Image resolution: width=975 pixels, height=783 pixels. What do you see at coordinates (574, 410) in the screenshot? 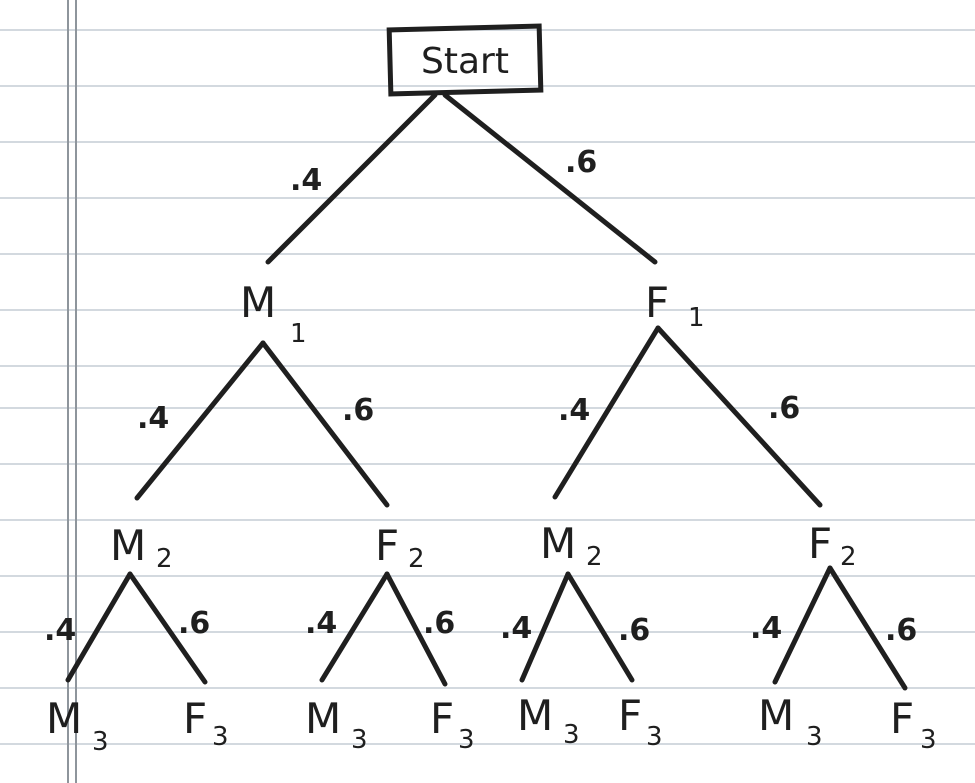
I see `prob-f1-m2: .4` at bounding box center [574, 410].